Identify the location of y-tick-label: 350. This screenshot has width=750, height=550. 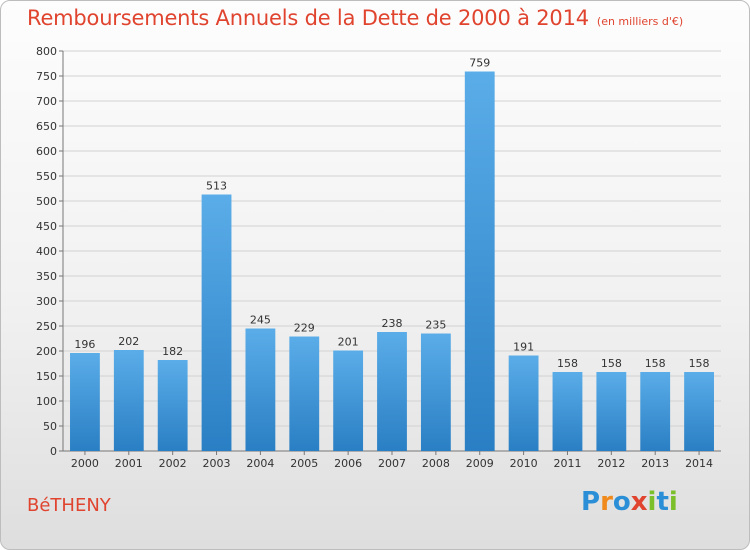
(46, 276).